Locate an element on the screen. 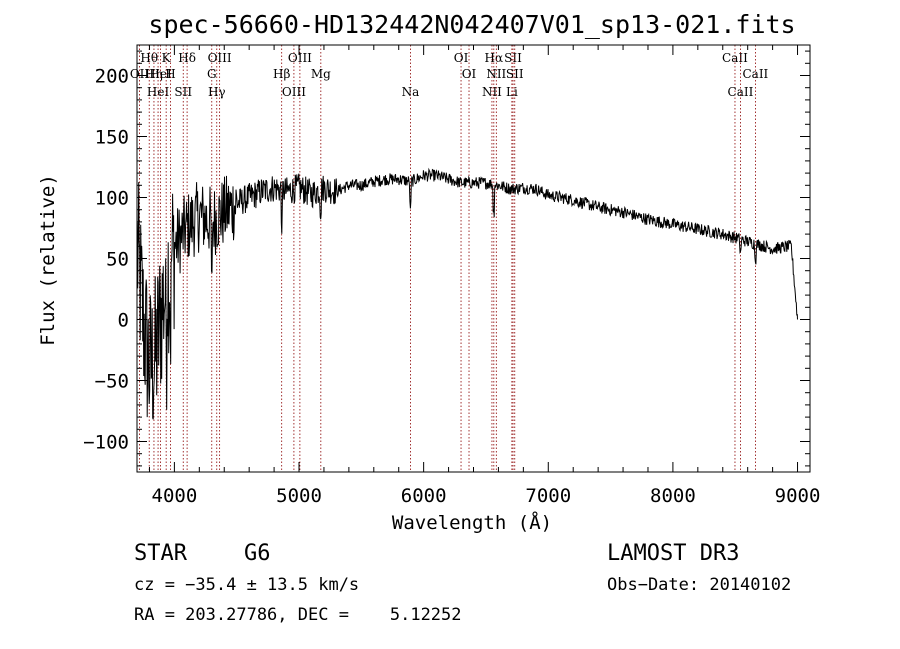 Image resolution: width=900 pixels, height=649 pixels. obs-date-text: Obs−Date: 20140102 is located at coordinates (699, 585).